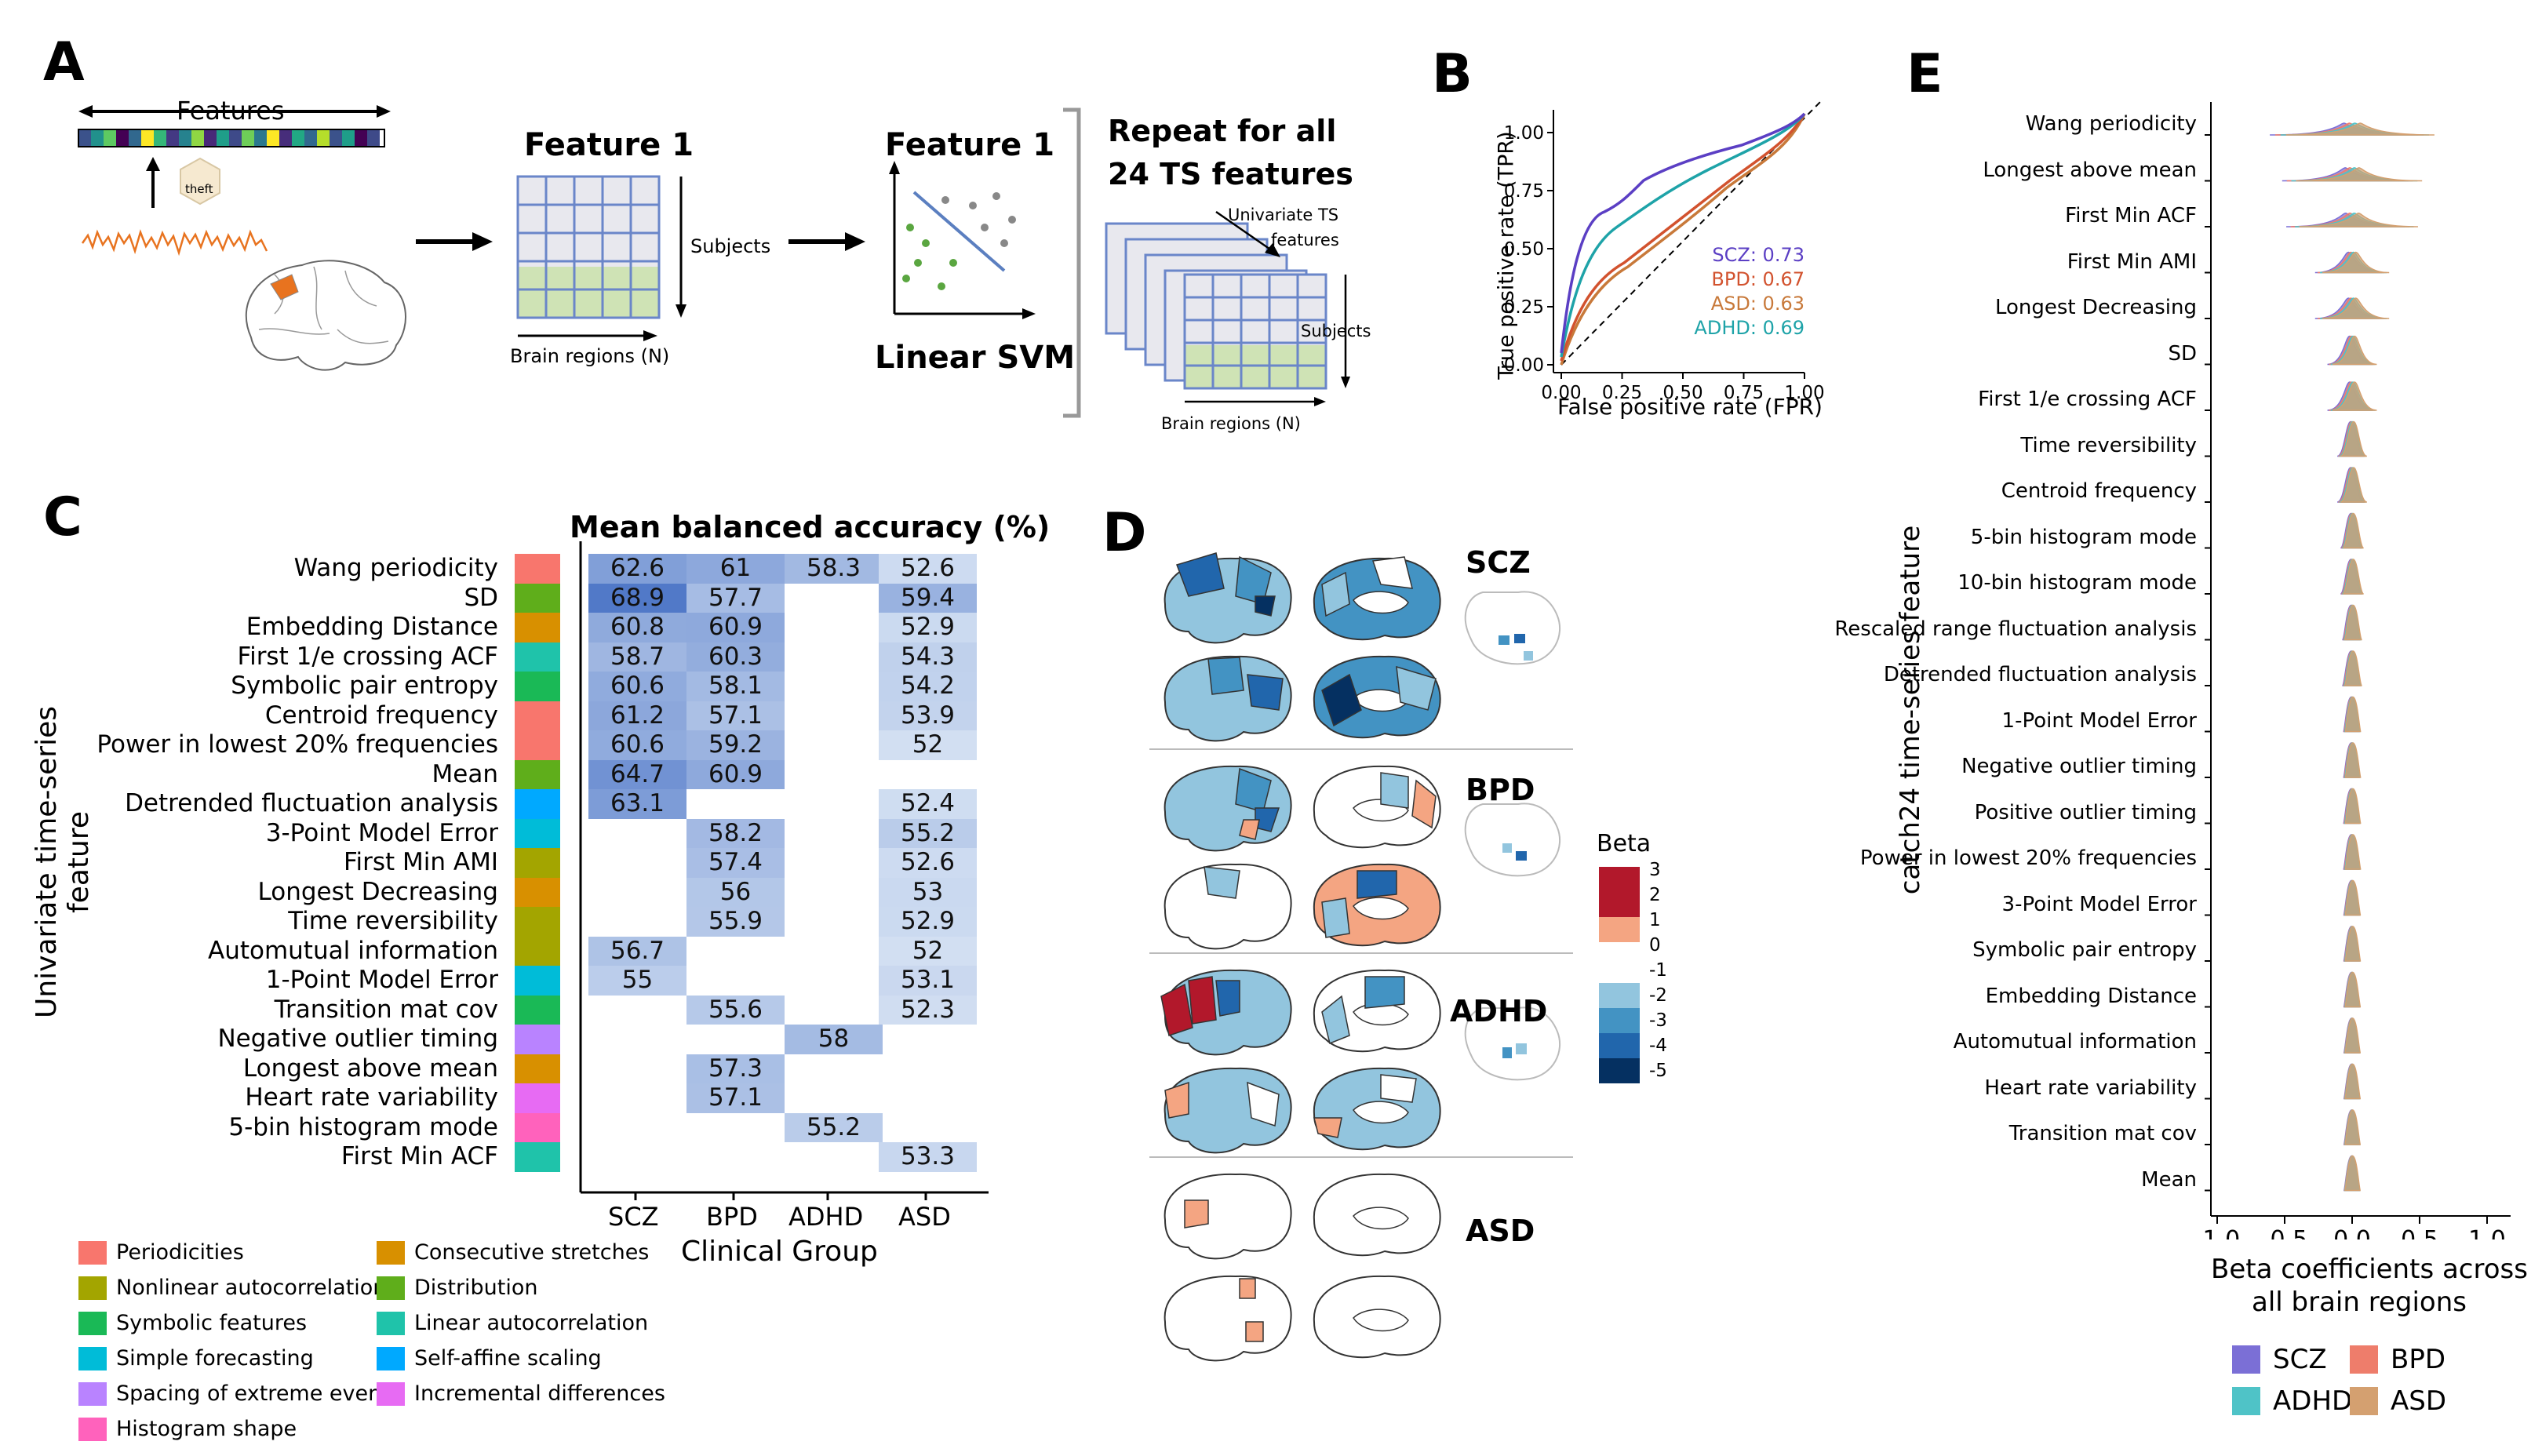 The height and width of the screenshot is (1456, 2531). Describe the element at coordinates (2352, 1232) in the screenshot. I see `ridge-x-tick: 0.0` at that location.